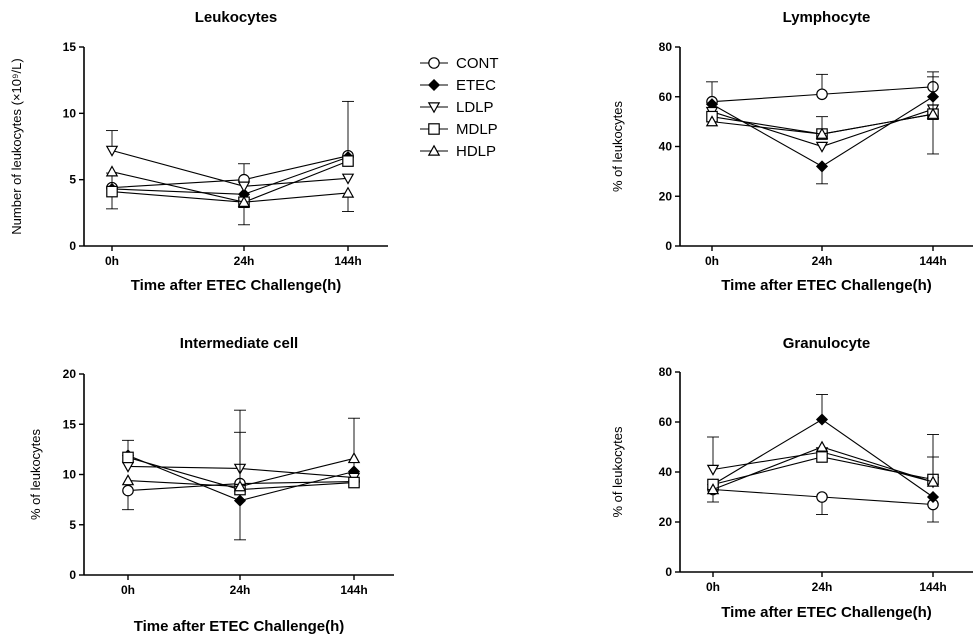 The width and height of the screenshot is (979, 637). Describe the element at coordinates (16, 146) in the screenshot. I see `y-axis-label: Number of leukocytes (×10⁹/L)` at that location.